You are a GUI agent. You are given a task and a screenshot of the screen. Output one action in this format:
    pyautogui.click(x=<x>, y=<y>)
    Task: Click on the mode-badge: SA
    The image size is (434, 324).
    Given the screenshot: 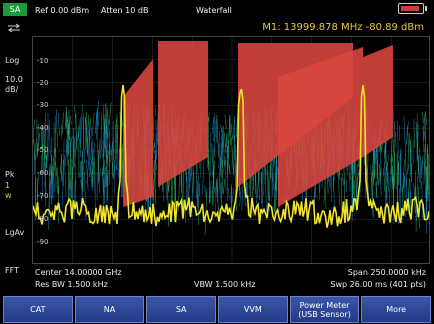 What is the action you would take?
    pyautogui.click(x=15, y=9)
    